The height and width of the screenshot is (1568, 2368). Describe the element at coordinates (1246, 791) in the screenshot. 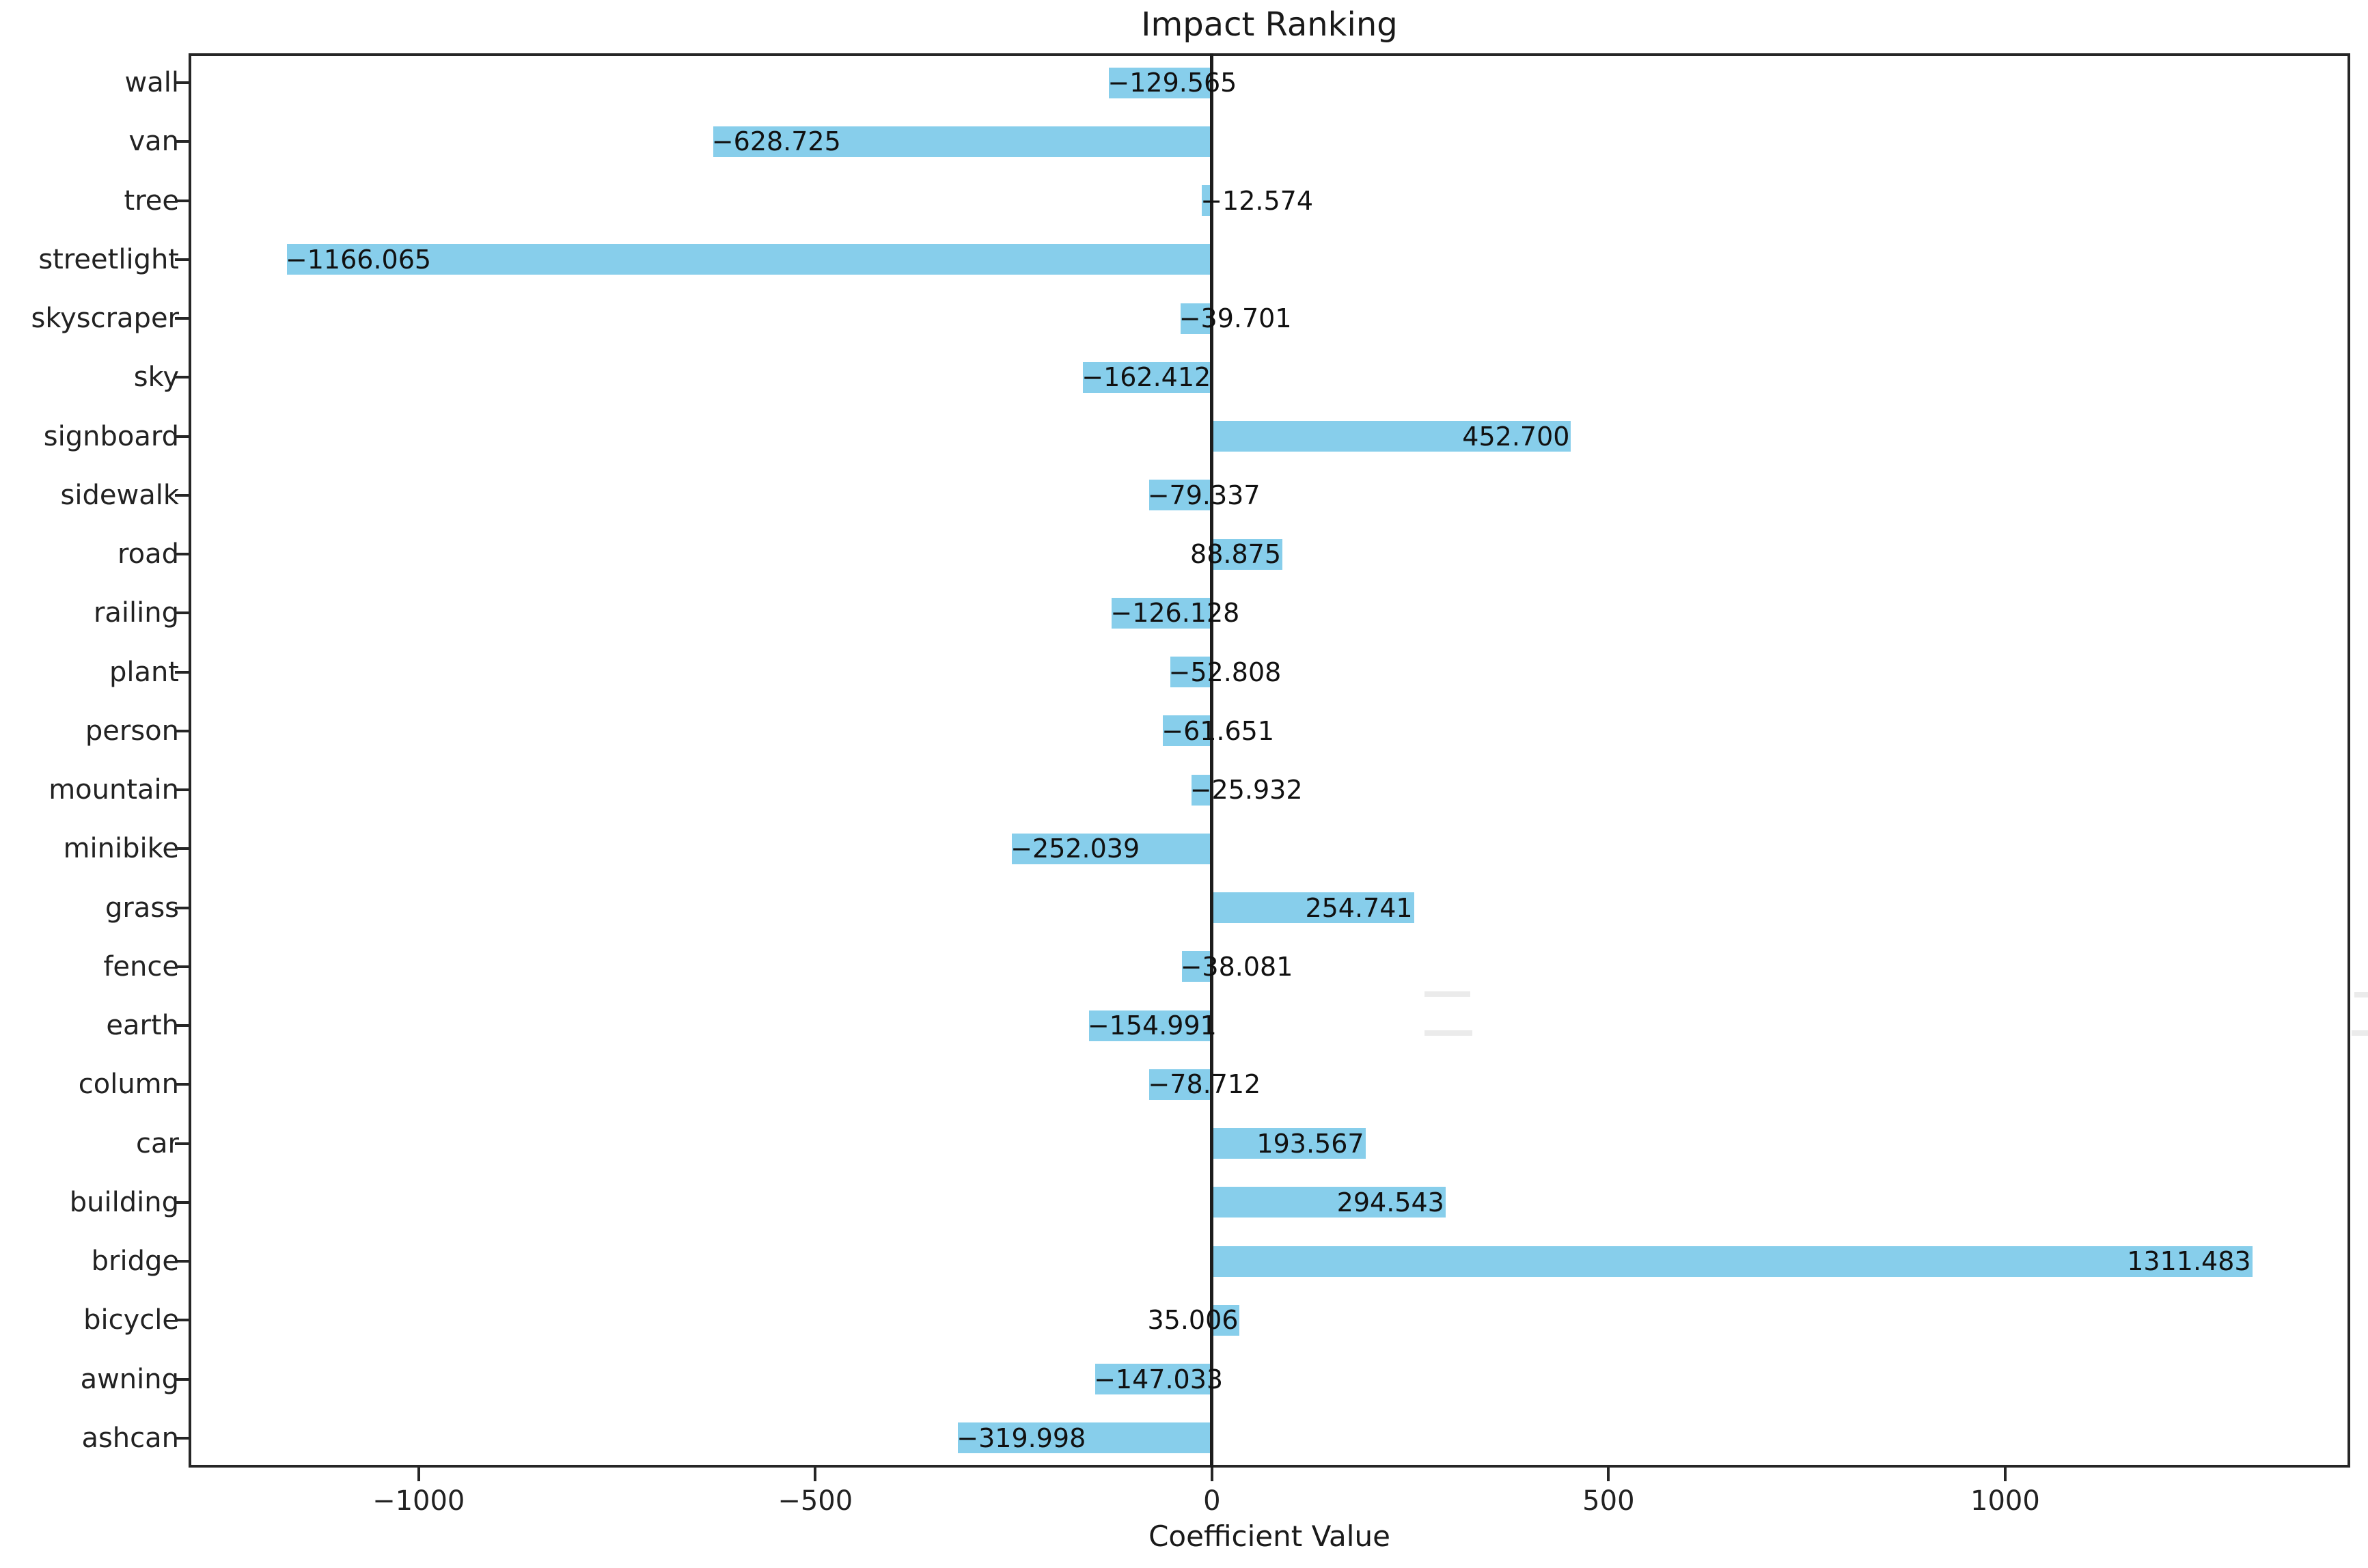

I see `bar-value-label-mountain: −25.932` at that location.